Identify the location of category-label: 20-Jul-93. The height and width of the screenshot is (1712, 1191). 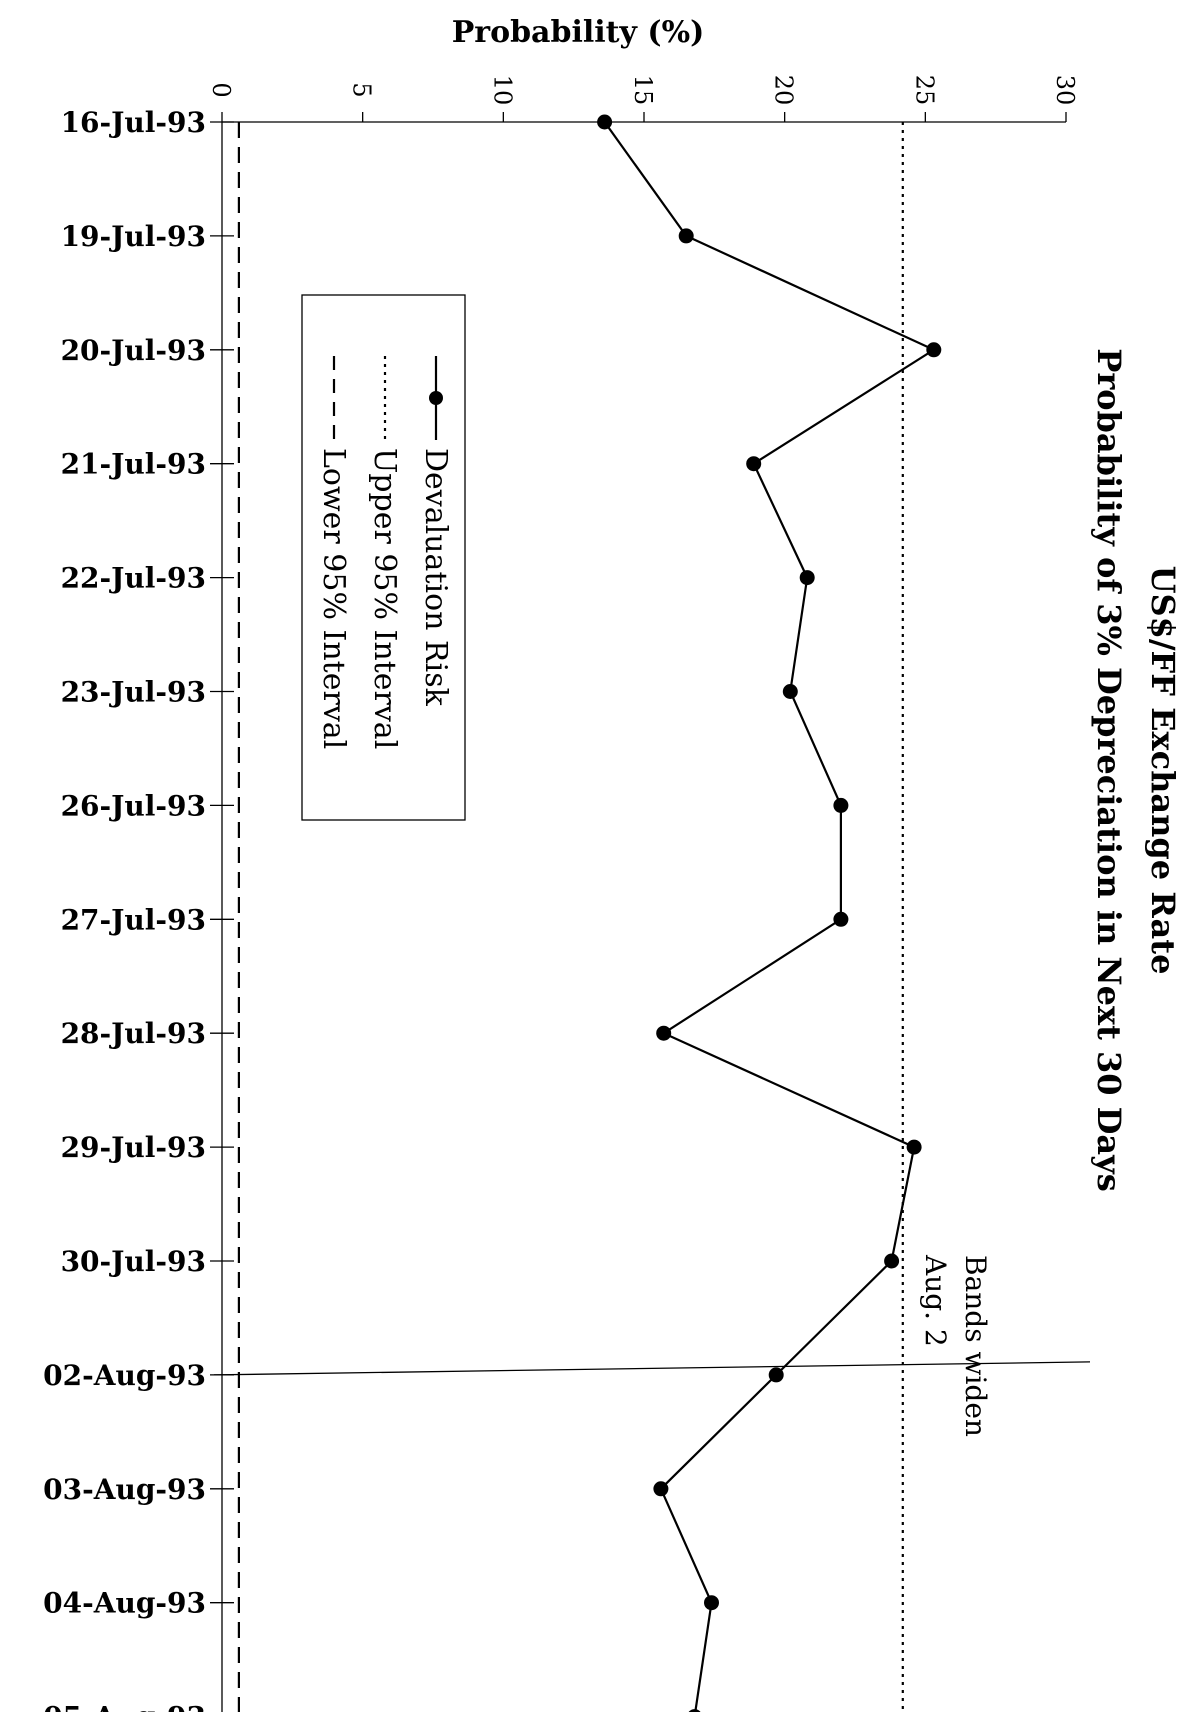
(133, 350).